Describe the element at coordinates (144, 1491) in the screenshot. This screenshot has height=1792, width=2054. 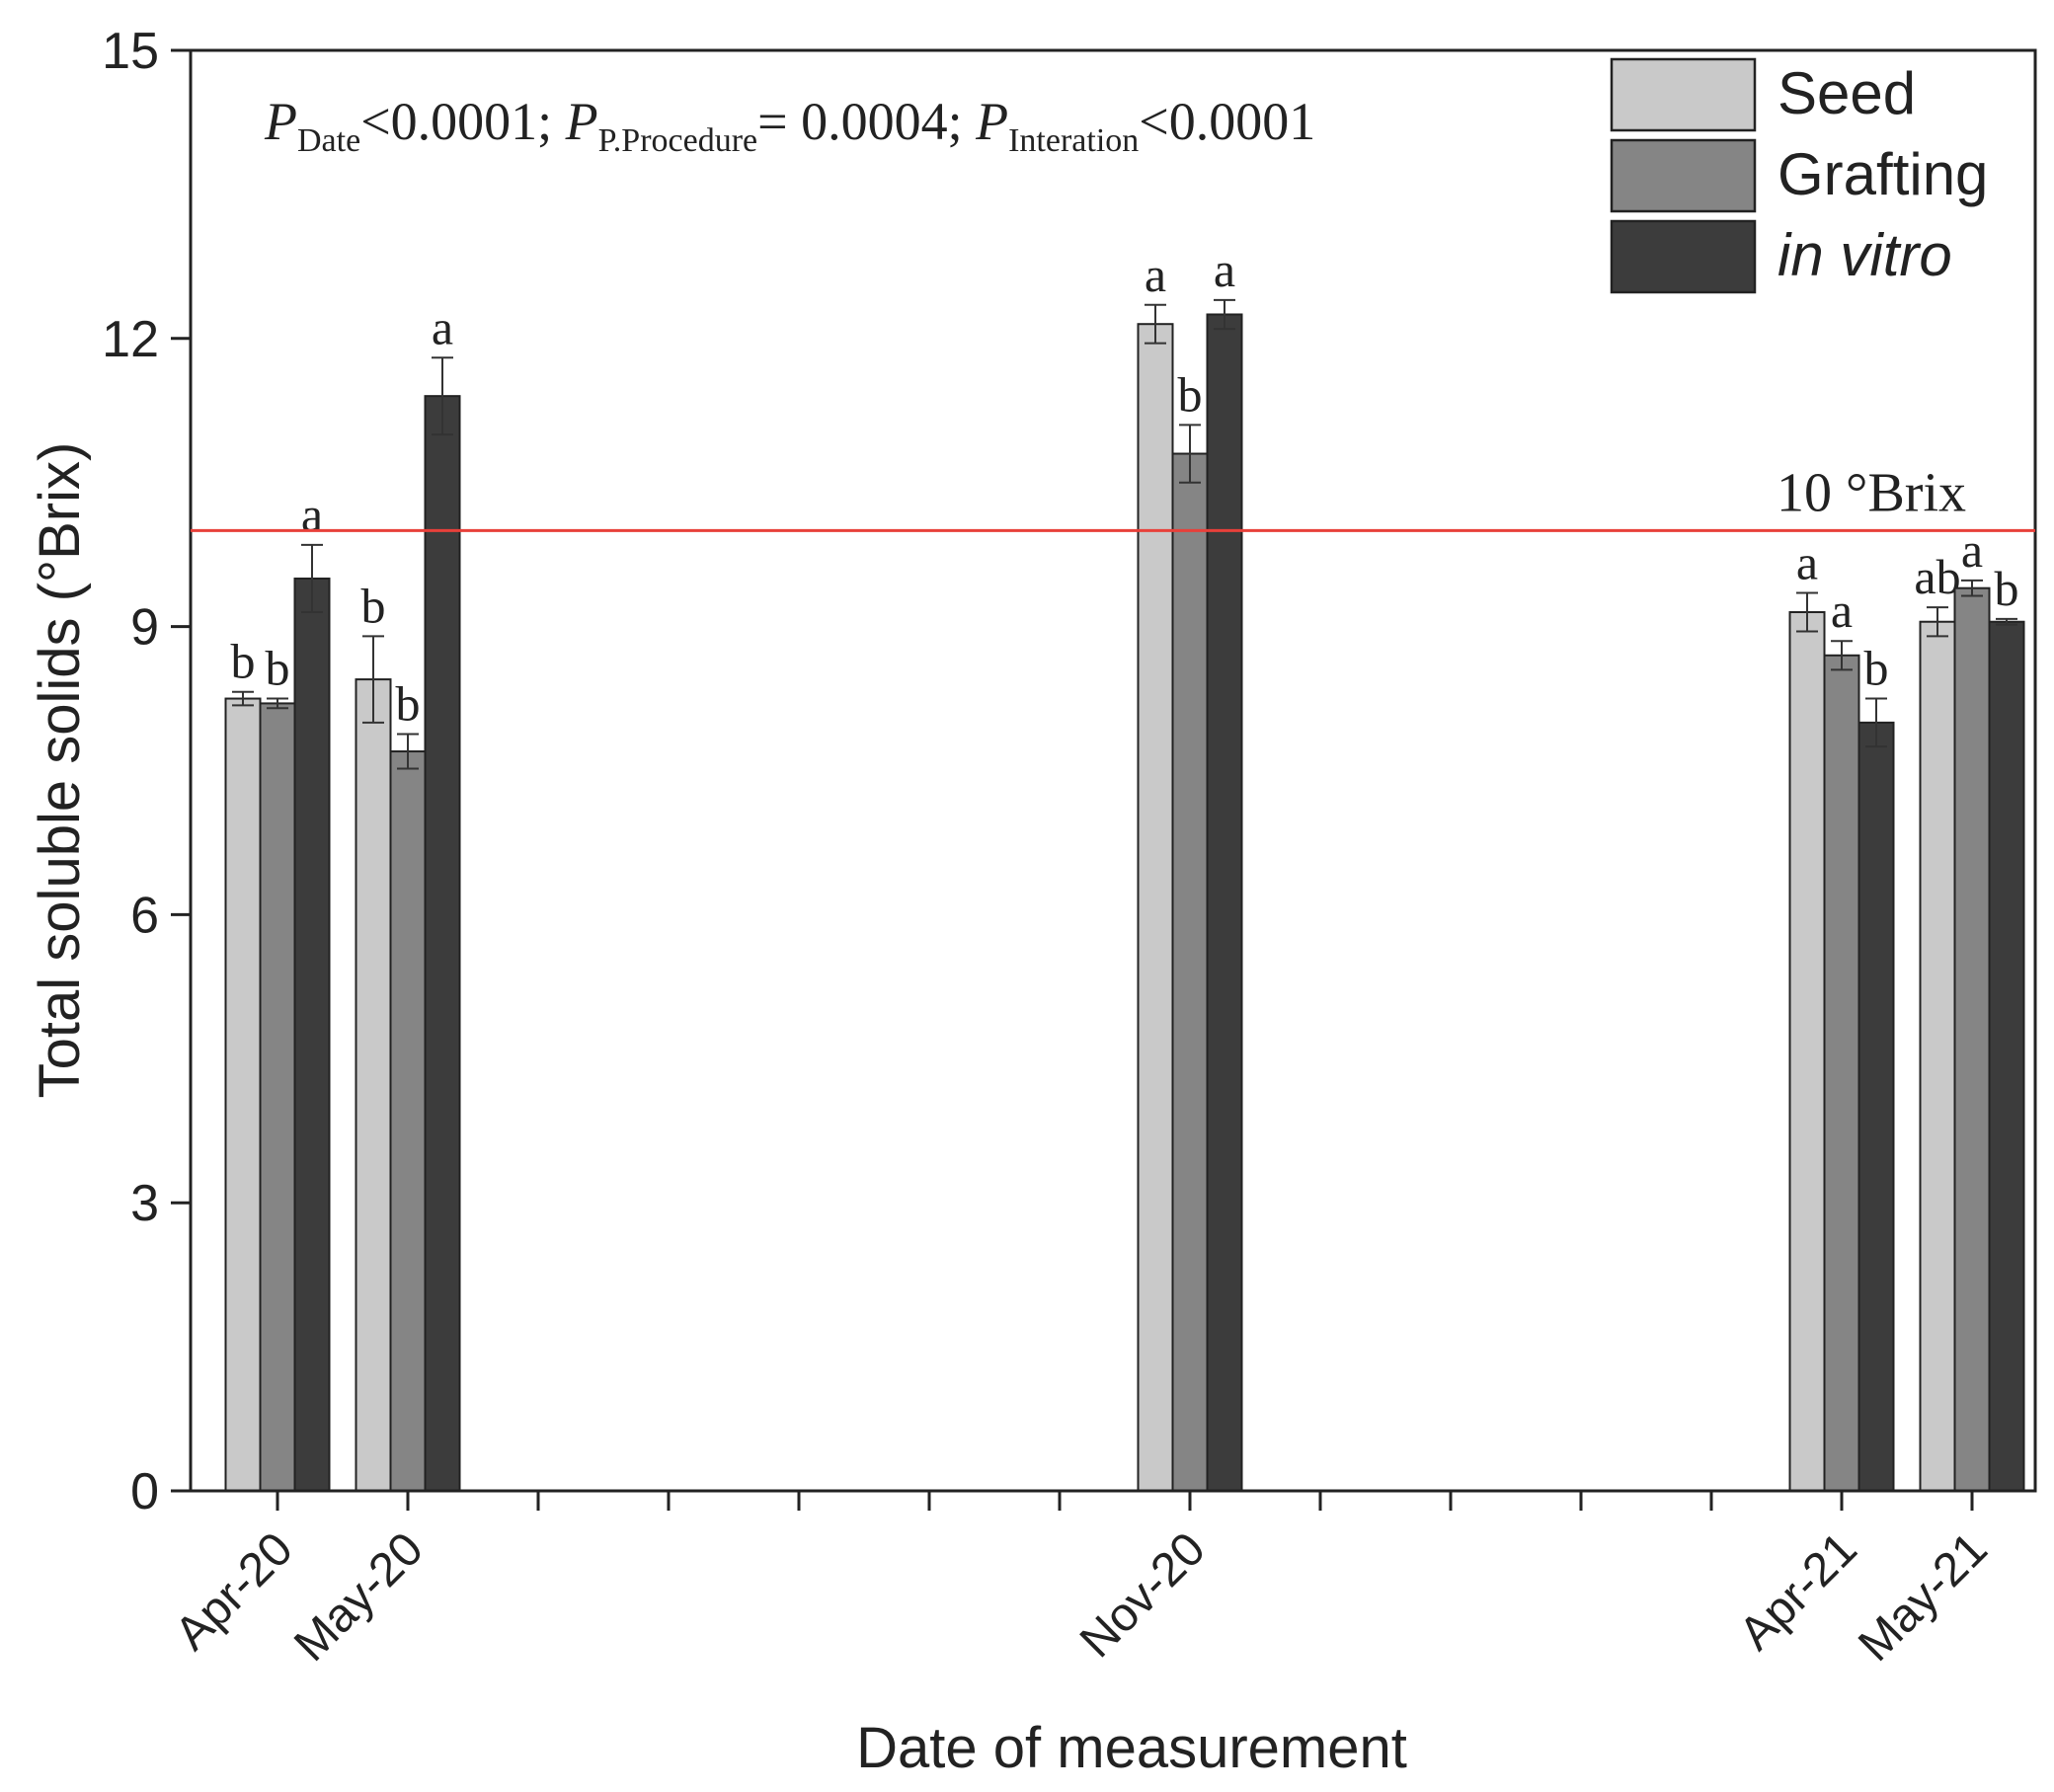
I see `y-tick-label: 0` at that location.